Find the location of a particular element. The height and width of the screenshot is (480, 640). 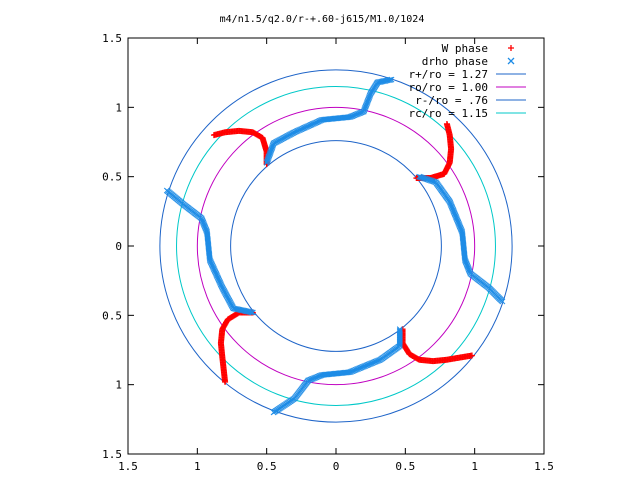

ytick-label-6: 1.5 is located at coordinates (112, 38).